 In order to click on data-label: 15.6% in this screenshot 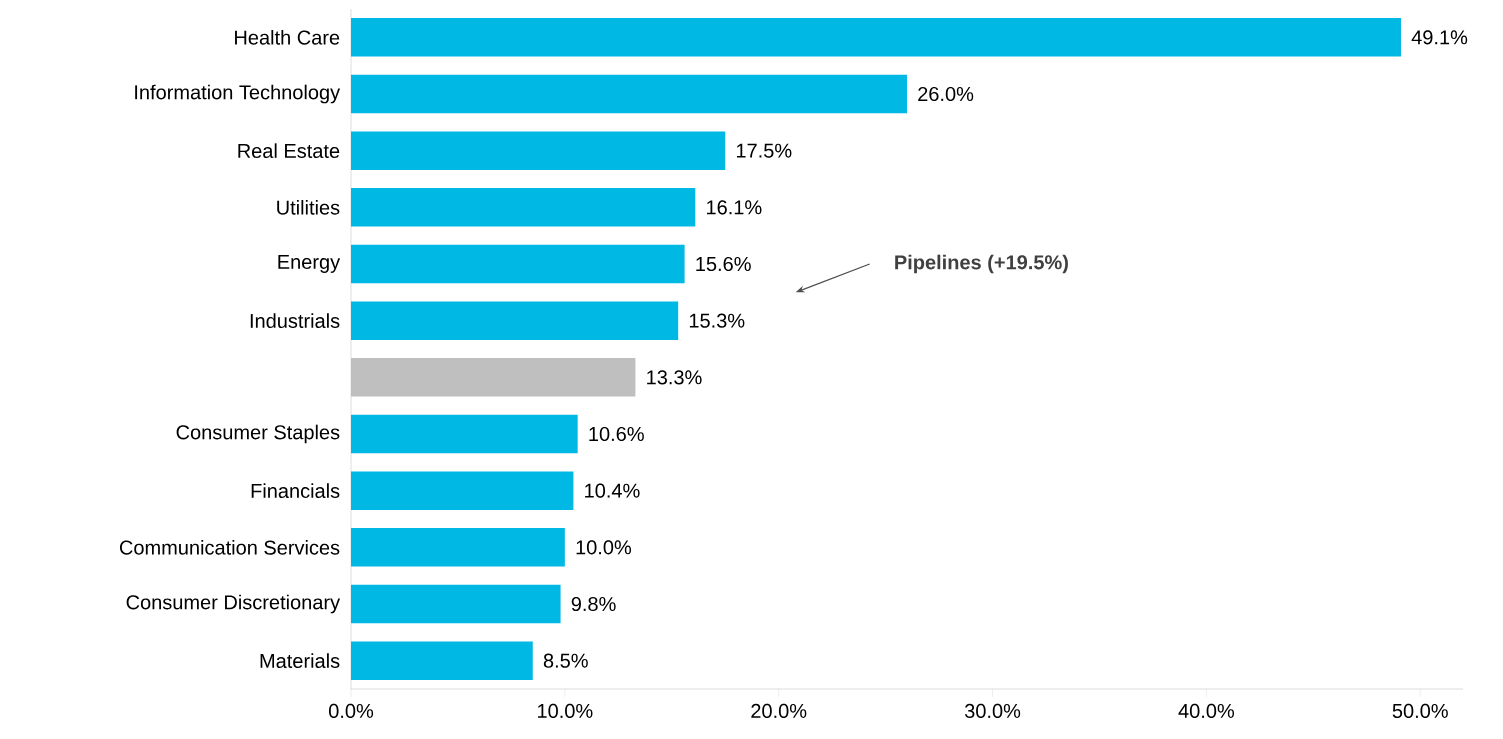, I will do `click(723, 264)`.